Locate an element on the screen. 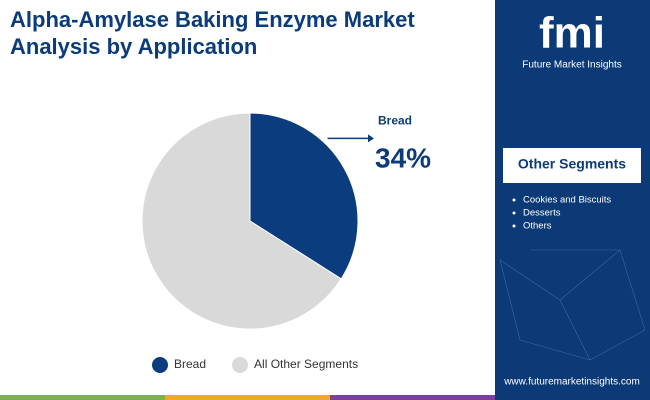  legend-label: Bread is located at coordinates (190, 364).